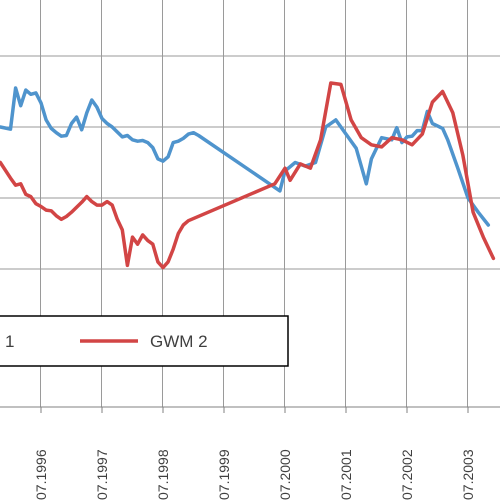  What do you see at coordinates (224, 474) in the screenshot?
I see `x-tick-label: 07.1999` at bounding box center [224, 474].